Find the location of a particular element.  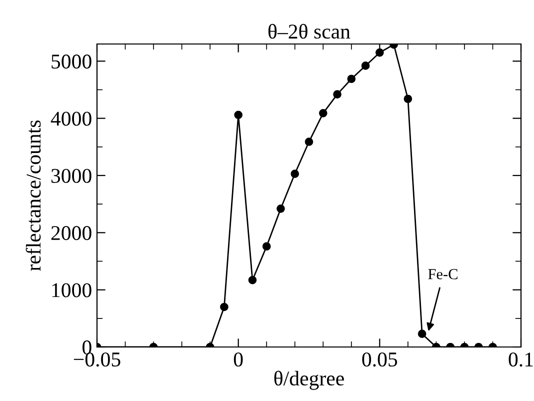

chart-title: θ–2θ scan is located at coordinates (309, 31).